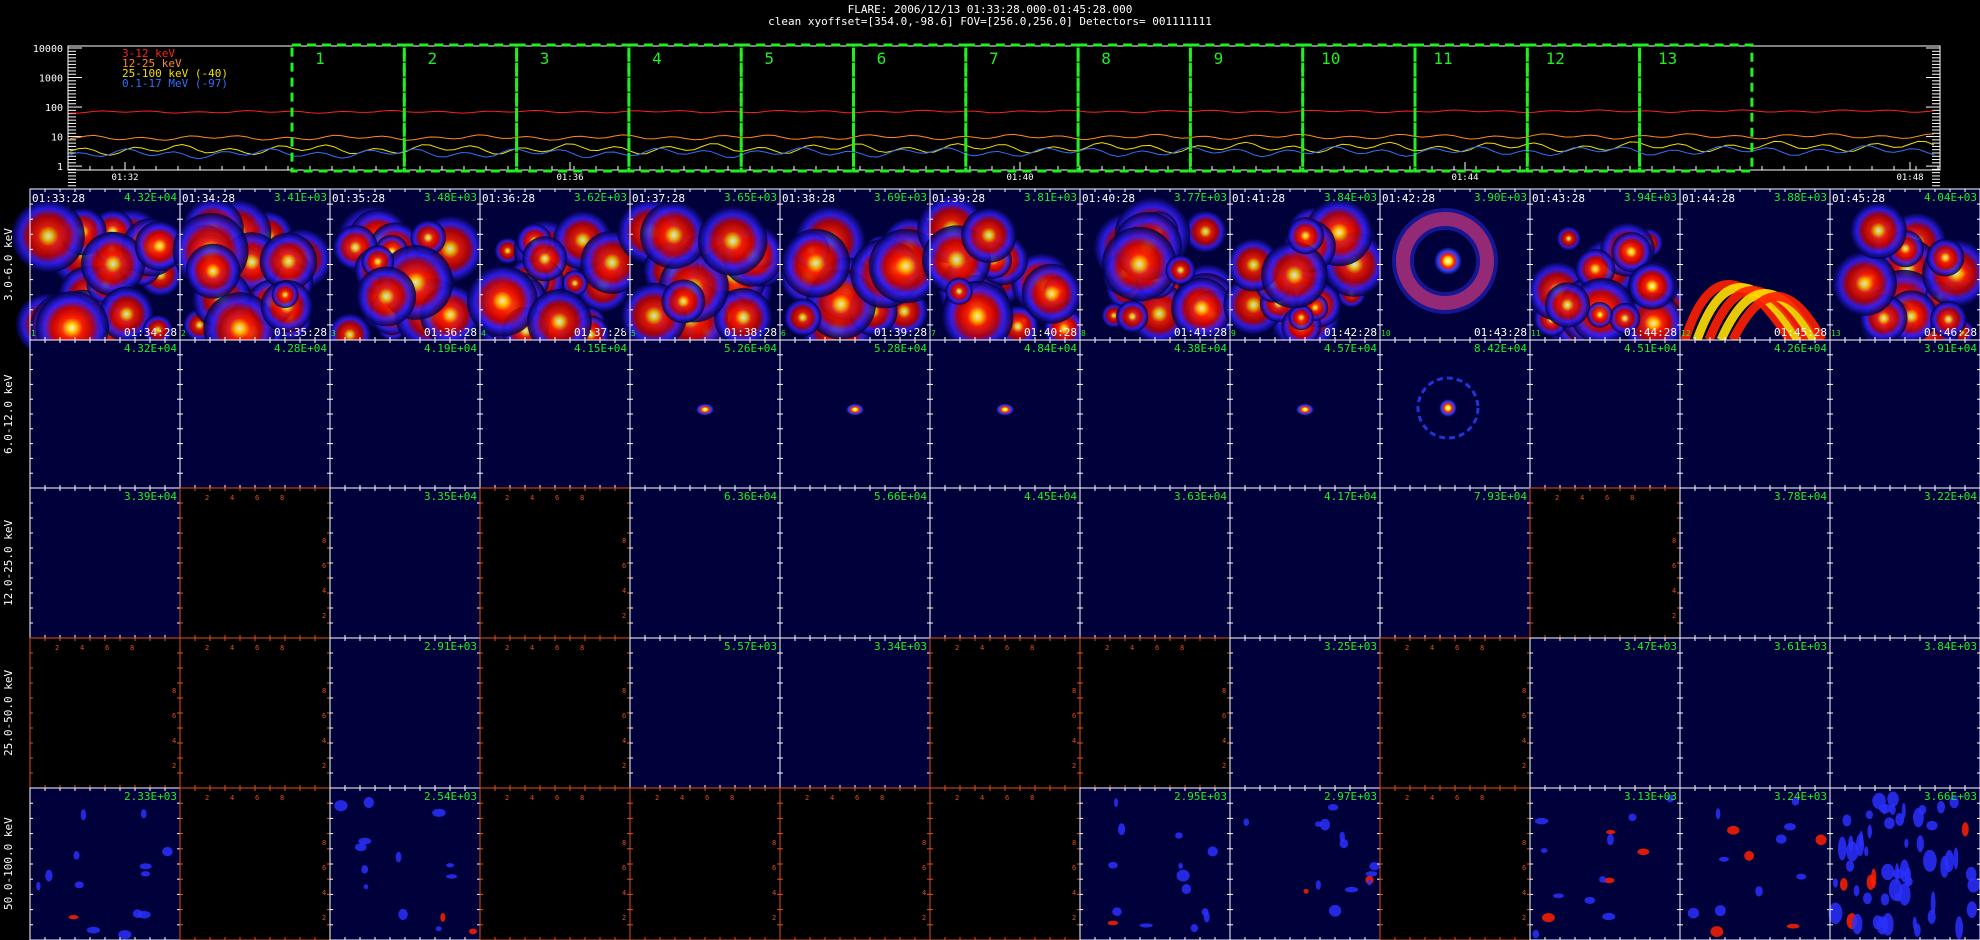 This screenshot has height=940, width=1980. What do you see at coordinates (450, 348) in the screenshot?
I see `max-value-label: 4.19E+04` at bounding box center [450, 348].